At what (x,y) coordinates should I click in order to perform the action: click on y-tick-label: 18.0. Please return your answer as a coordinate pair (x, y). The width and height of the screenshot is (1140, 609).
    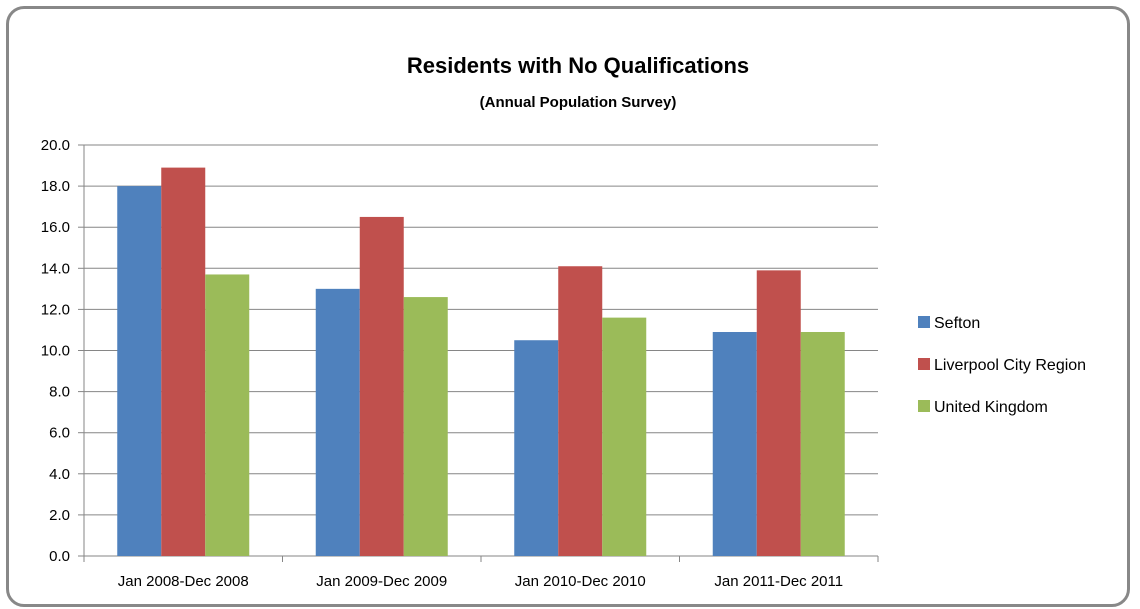
    Looking at the image, I should click on (55, 186).